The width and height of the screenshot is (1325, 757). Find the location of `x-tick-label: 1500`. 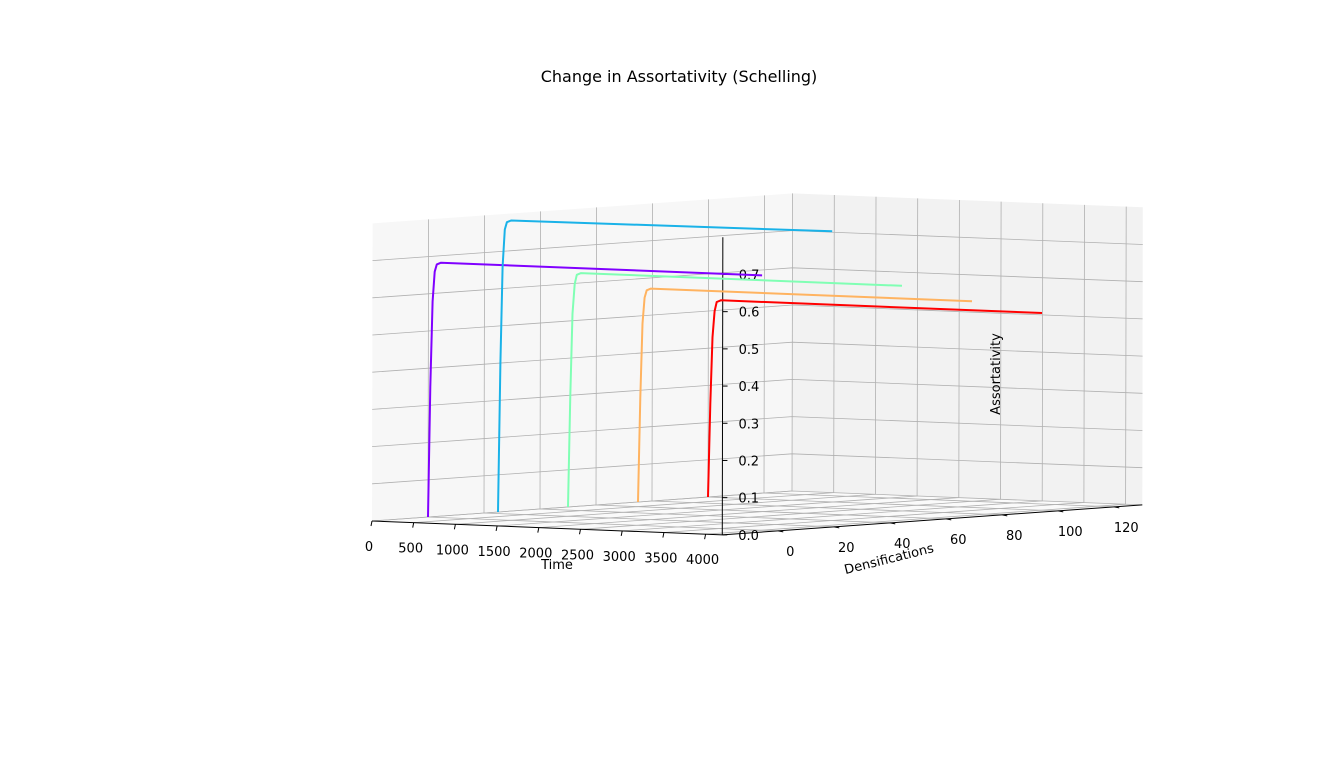

x-tick-label: 1500 is located at coordinates (494, 552).